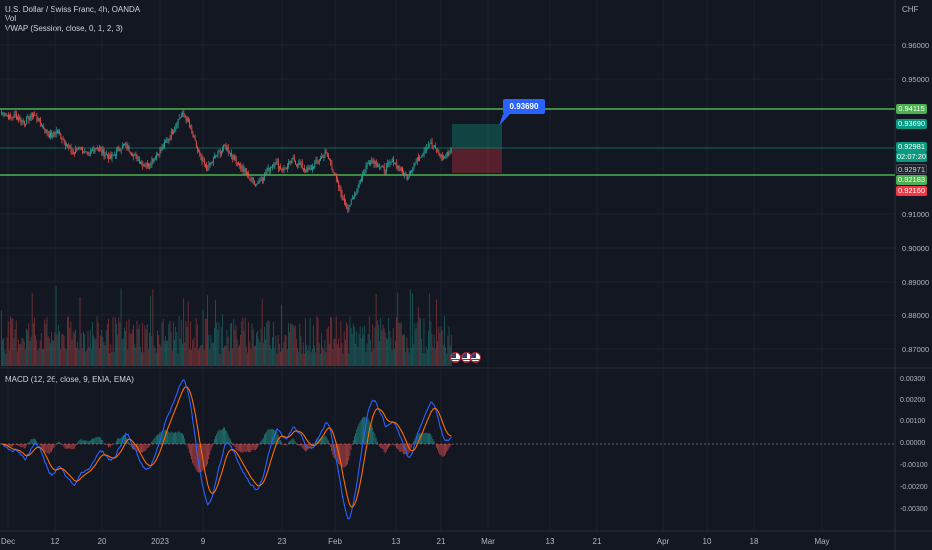  I want to click on tag-target-price: 0.93690, so click(911, 124).